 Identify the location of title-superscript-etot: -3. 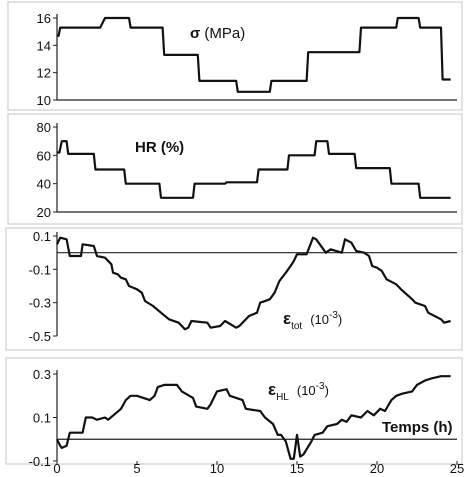
(333, 315).